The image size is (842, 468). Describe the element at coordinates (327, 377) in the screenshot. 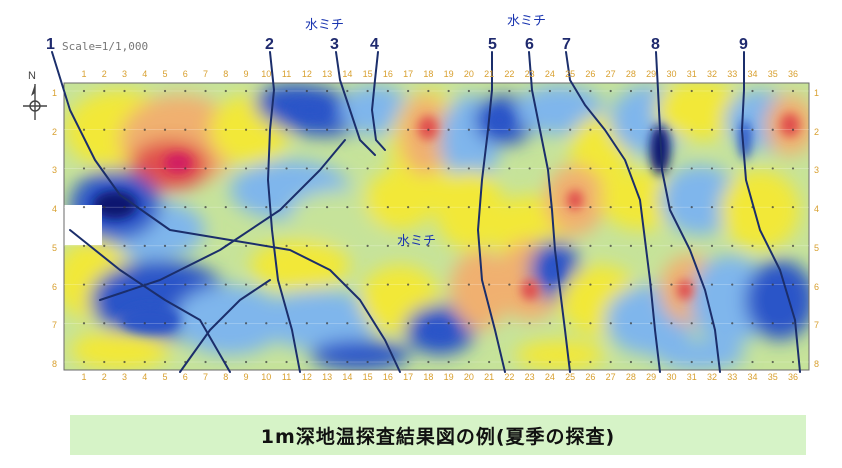

I see `column-number-bottom: 13` at that location.